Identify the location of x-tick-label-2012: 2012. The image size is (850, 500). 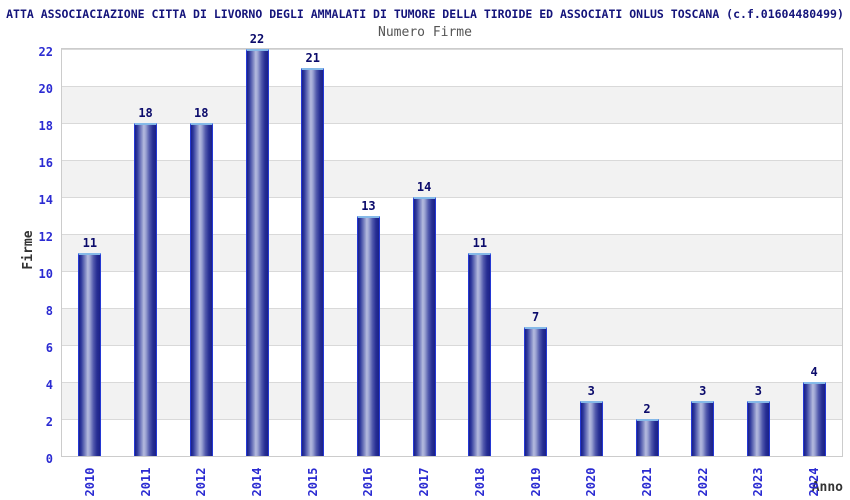
(201, 482).